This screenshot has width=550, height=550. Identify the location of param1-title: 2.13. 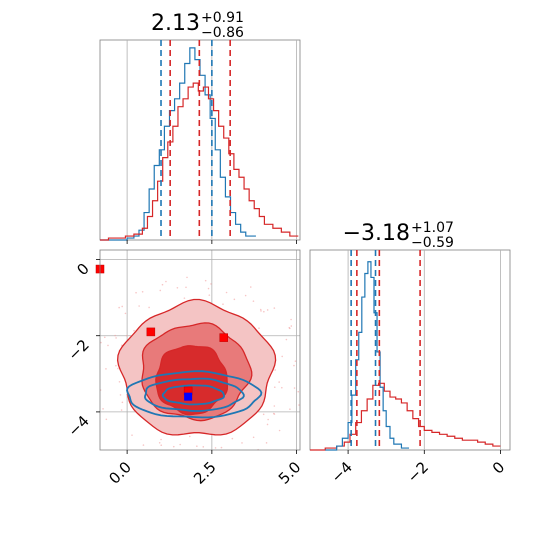
(175, 23).